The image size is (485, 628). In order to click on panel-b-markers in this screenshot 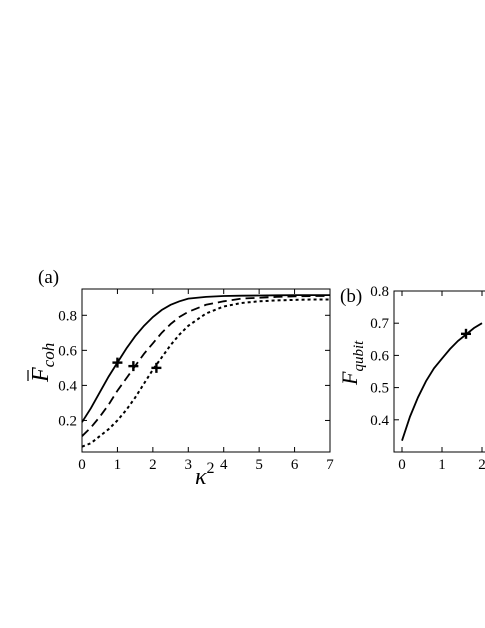, I will do `click(466, 333)`.